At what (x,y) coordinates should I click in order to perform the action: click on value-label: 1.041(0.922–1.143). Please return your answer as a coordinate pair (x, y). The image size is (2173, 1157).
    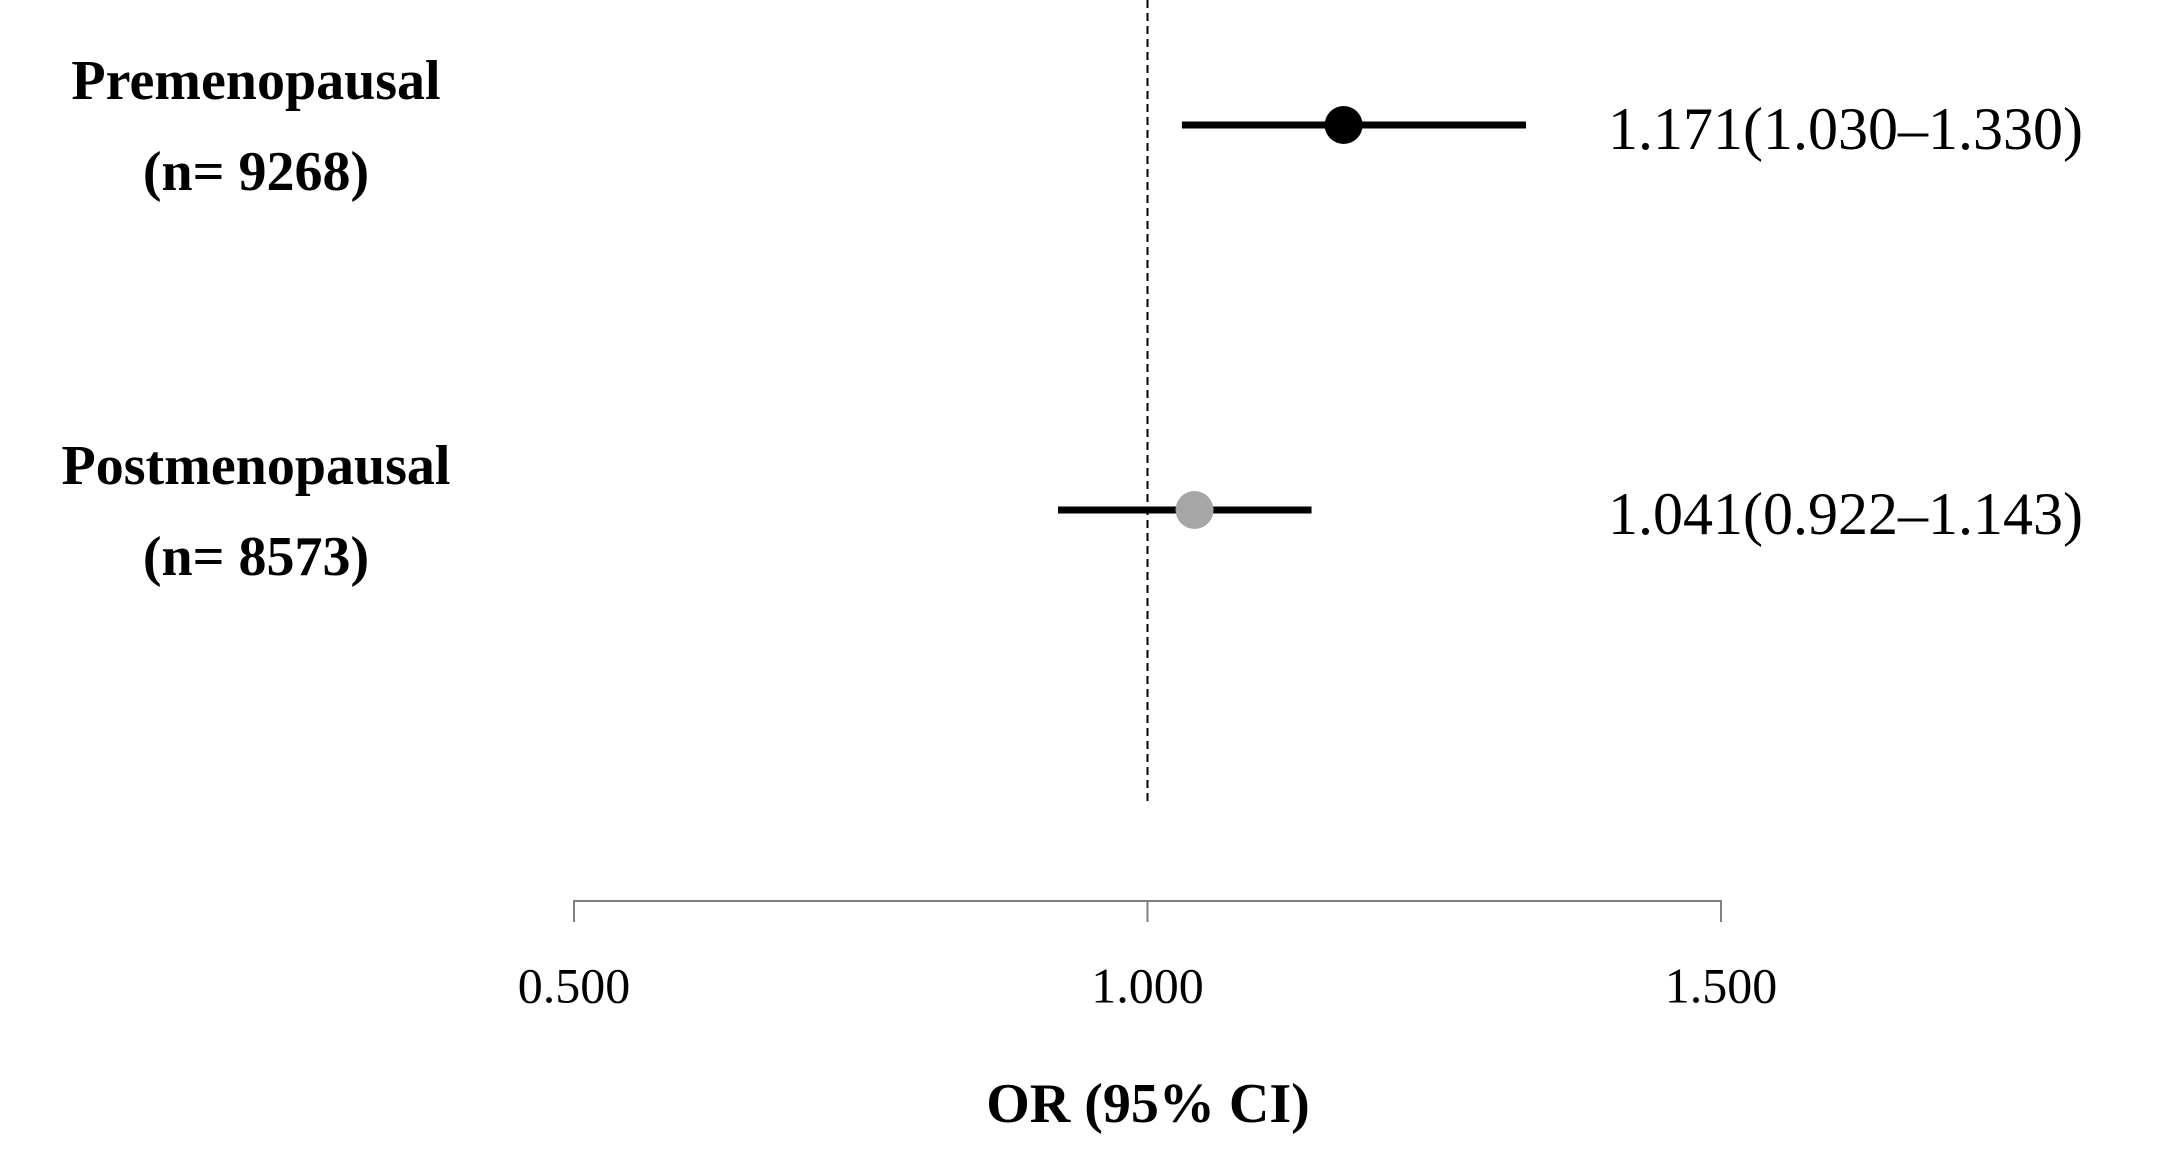
    Looking at the image, I should click on (1845, 514).